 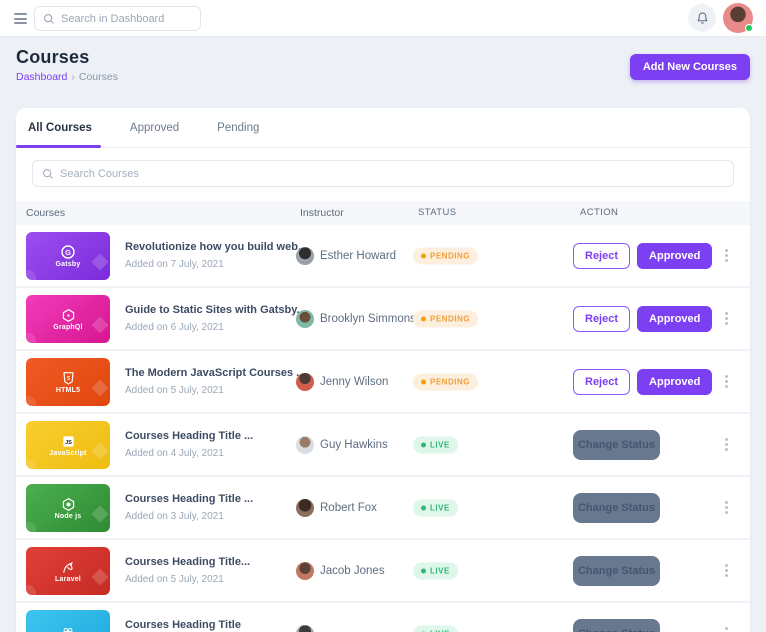 I want to click on instructor-cell, so click(x=308, y=617).